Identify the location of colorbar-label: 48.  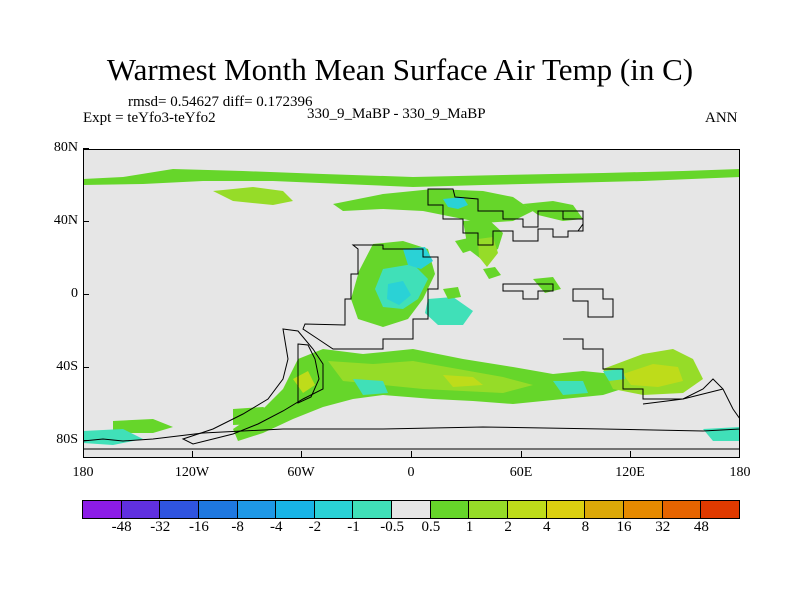
(701, 527).